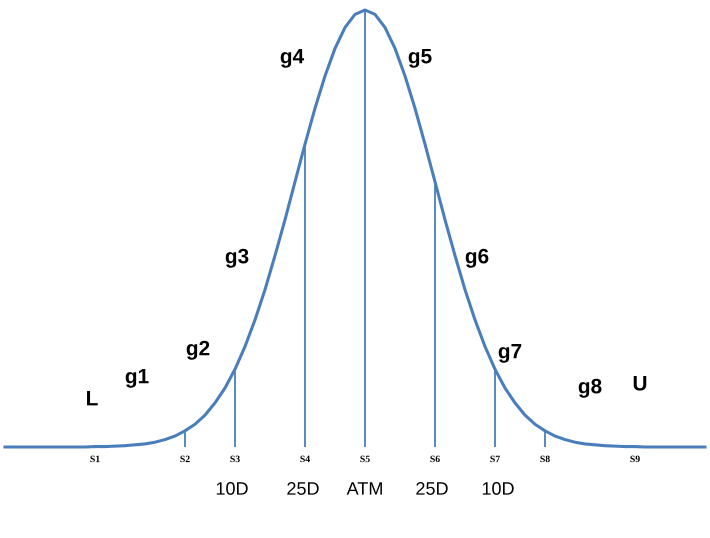  What do you see at coordinates (365, 459) in the screenshot?
I see `x-tick-label: S5` at bounding box center [365, 459].